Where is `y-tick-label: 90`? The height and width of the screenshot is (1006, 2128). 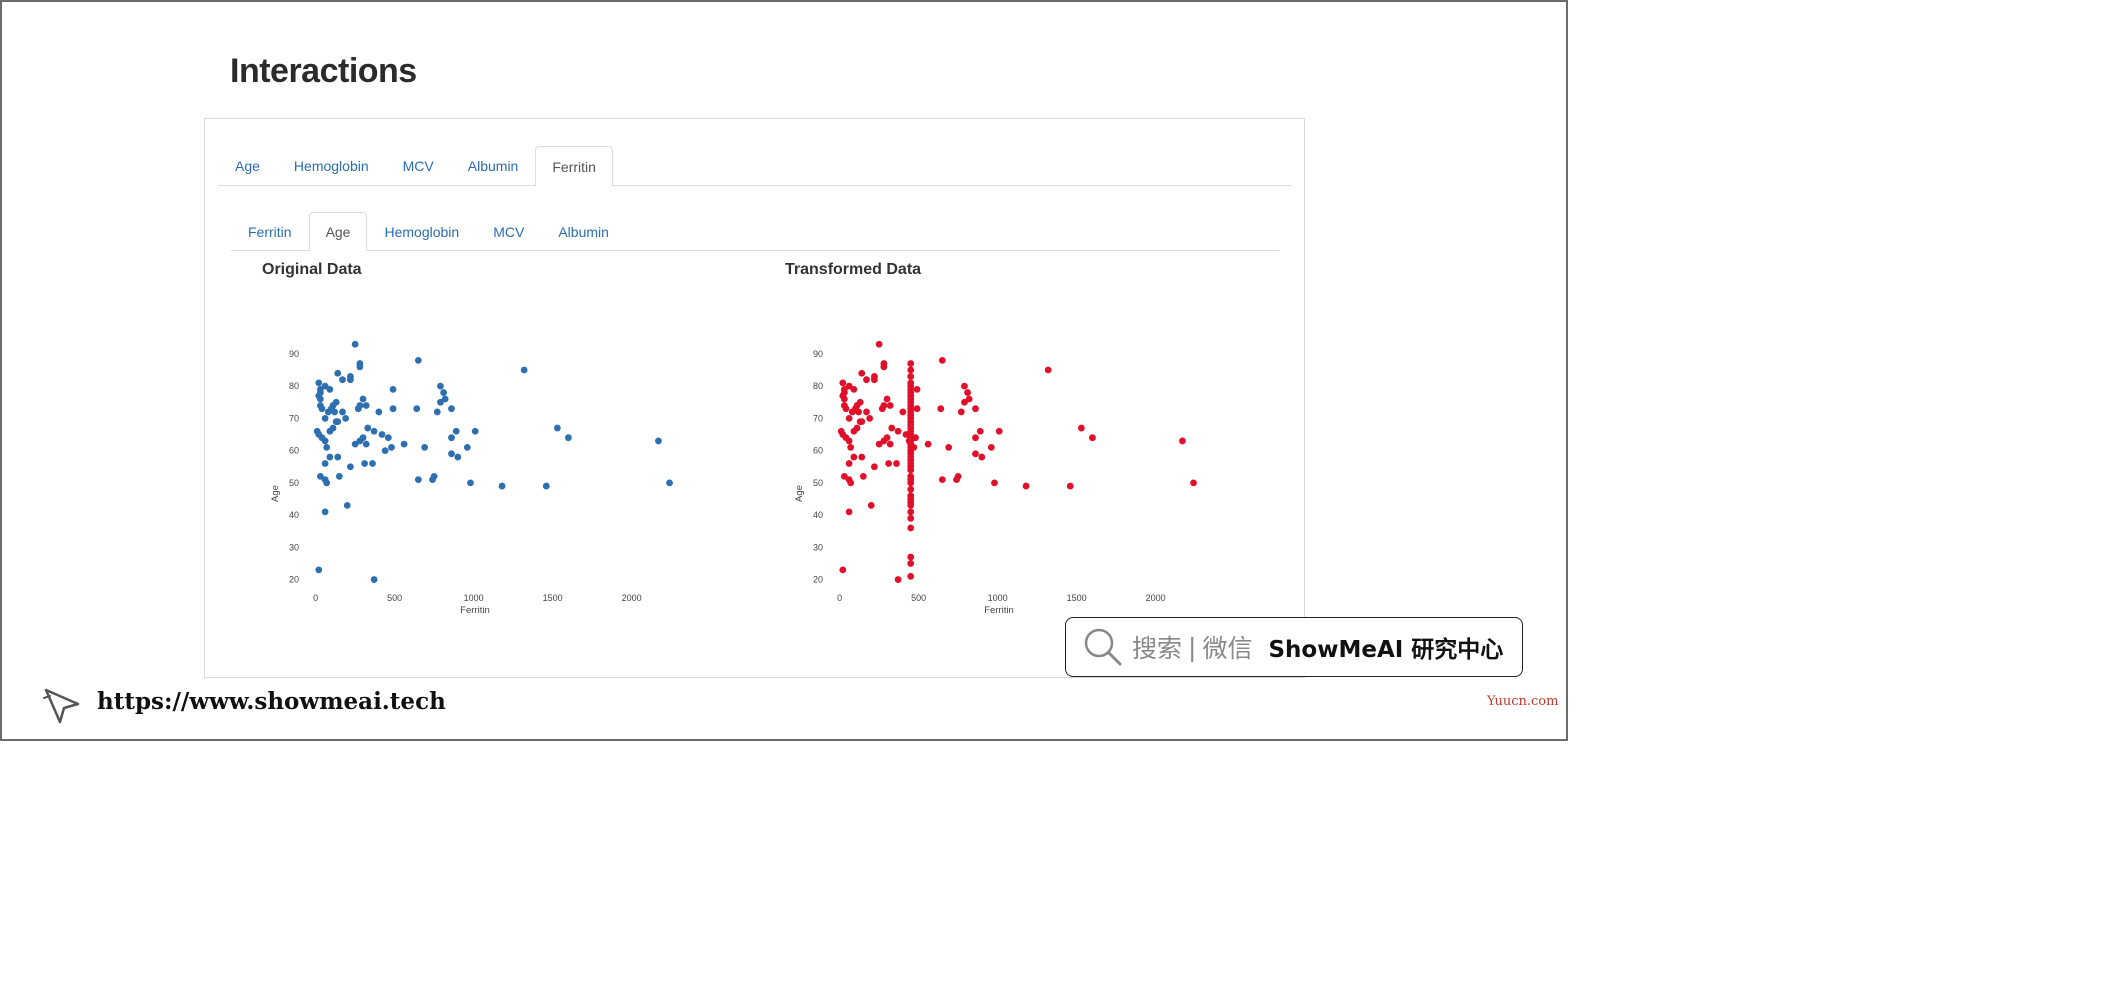 y-tick-label: 90 is located at coordinates (818, 354).